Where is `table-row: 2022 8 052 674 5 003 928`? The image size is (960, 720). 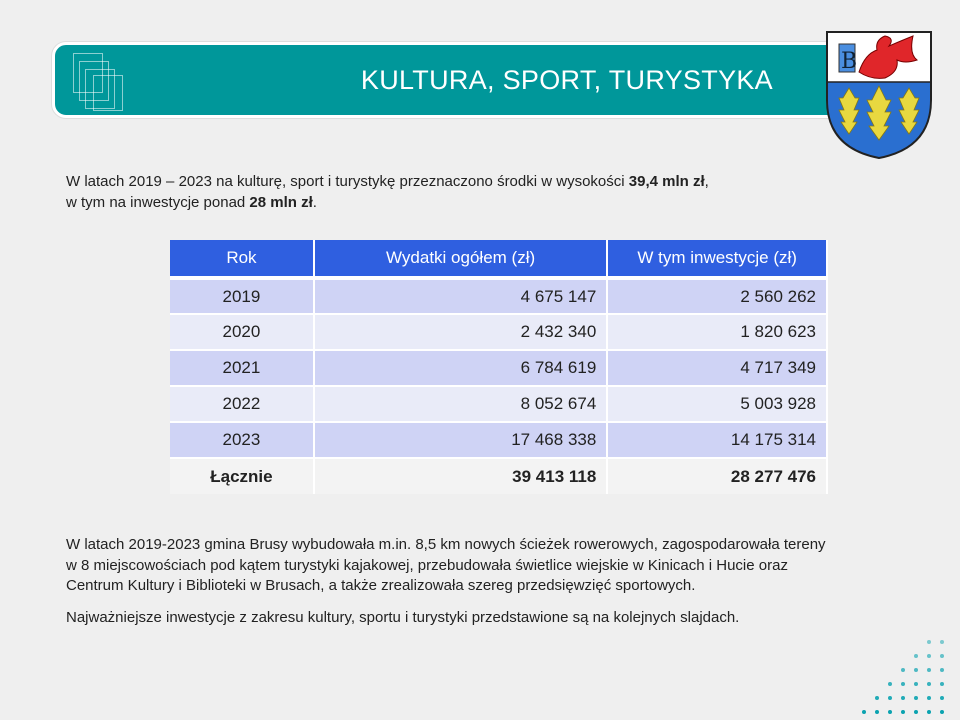
table-row: 2022 8 052 674 5 003 928 is located at coordinates (499, 403).